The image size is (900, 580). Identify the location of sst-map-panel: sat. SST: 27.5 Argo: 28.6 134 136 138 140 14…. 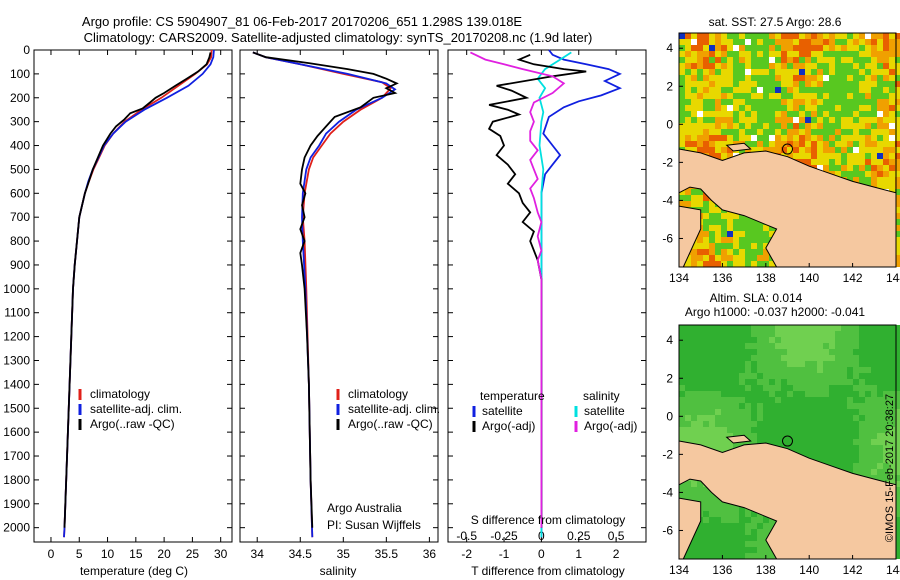
(781, 150).